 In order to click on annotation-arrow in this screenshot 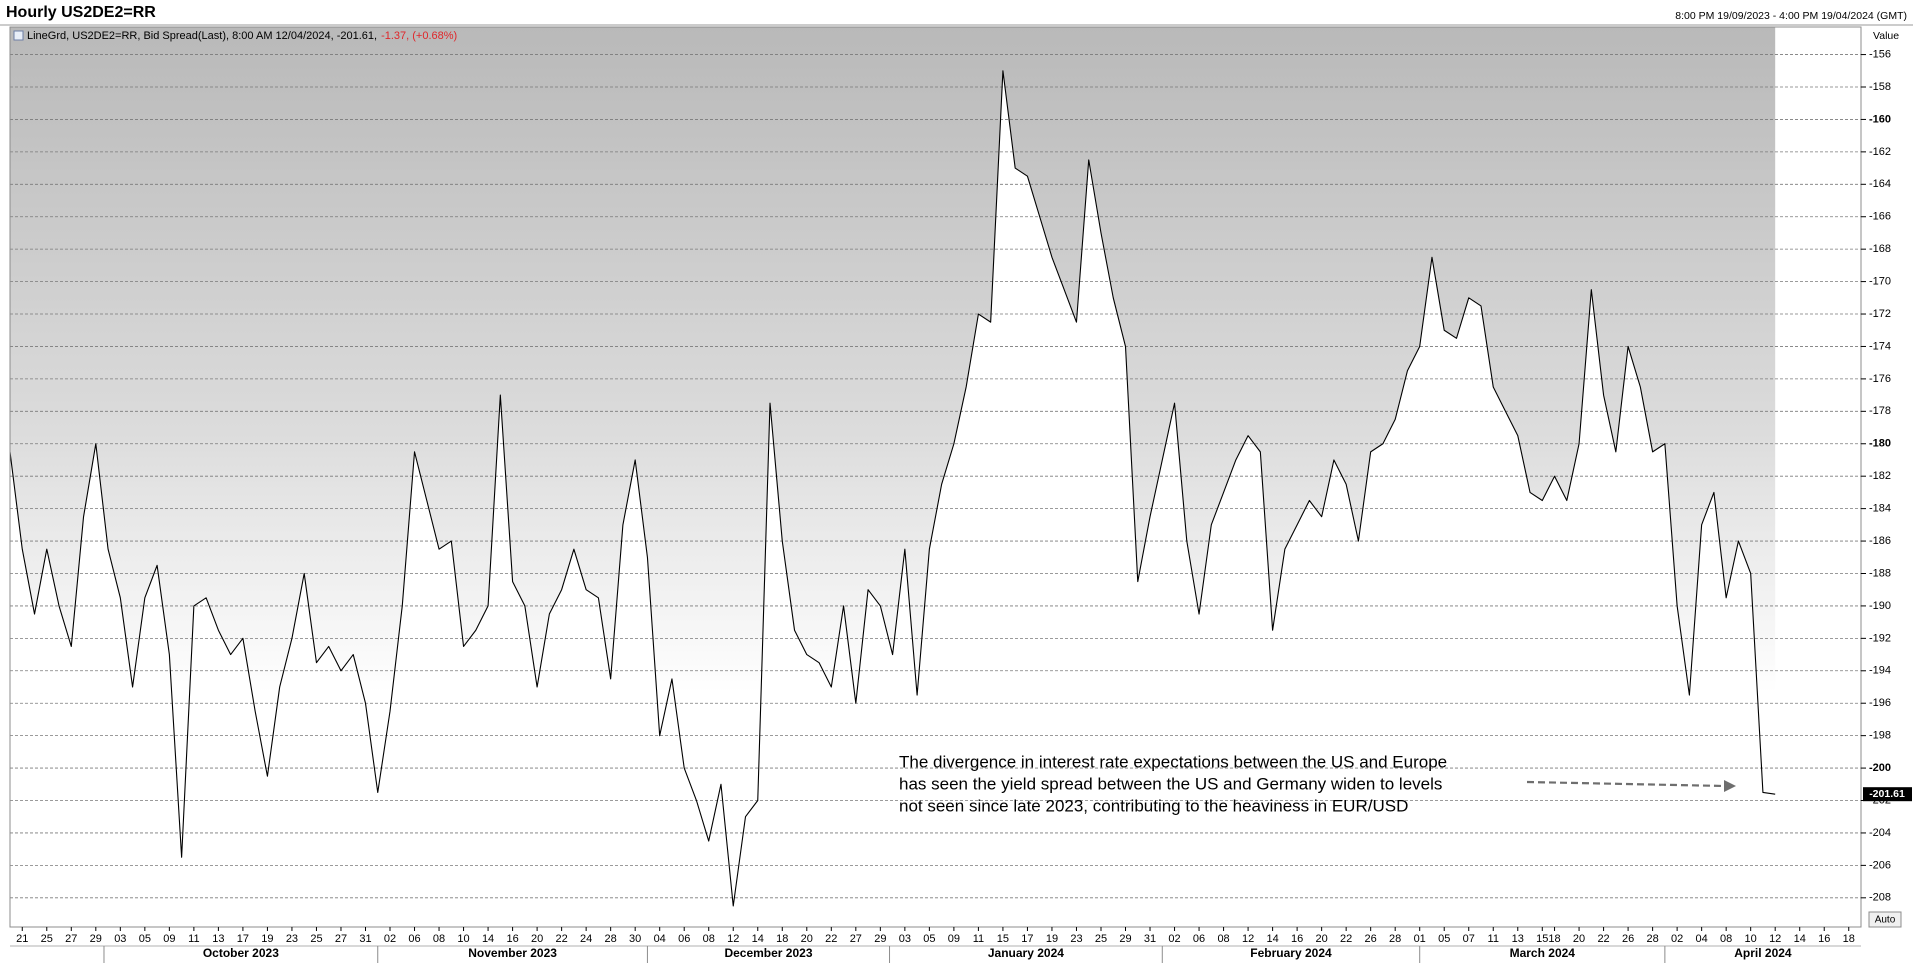, I will do `click(1626, 784)`.